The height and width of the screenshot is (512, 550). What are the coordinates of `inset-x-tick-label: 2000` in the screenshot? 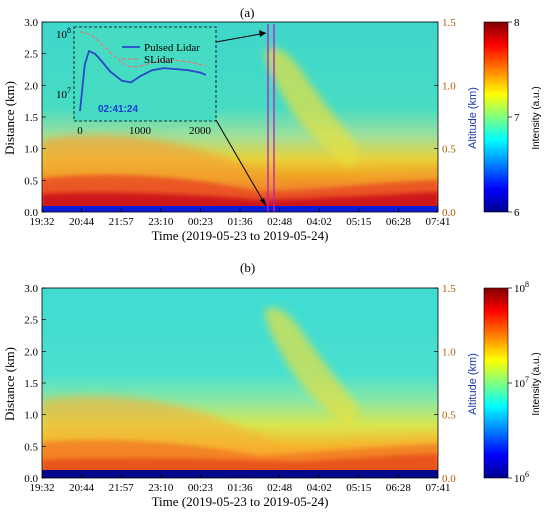 It's located at (200, 131).